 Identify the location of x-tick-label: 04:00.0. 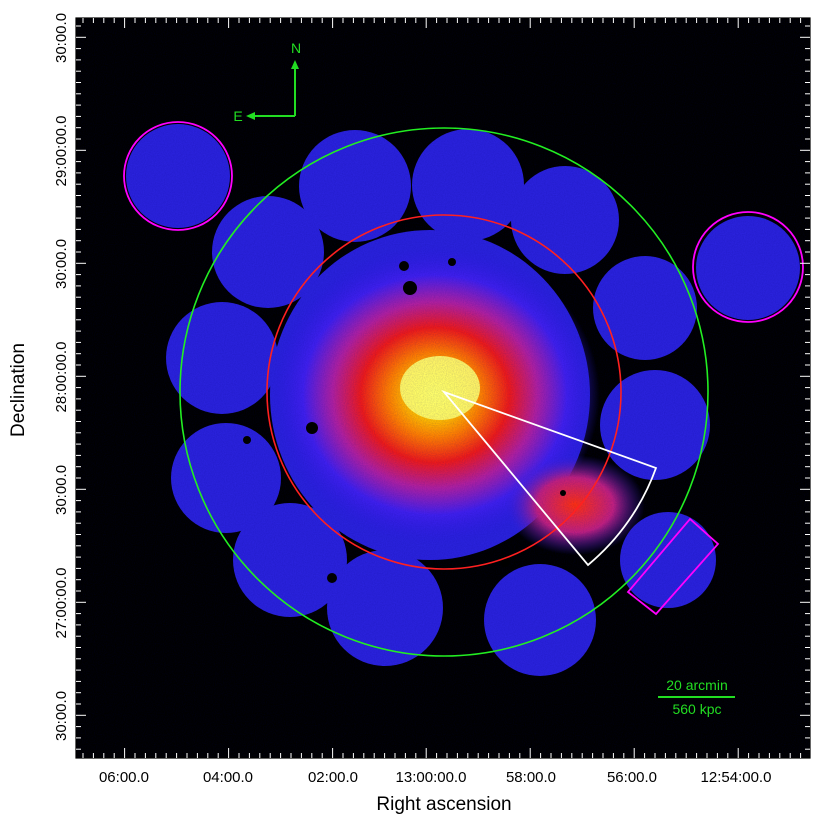
(228, 777).